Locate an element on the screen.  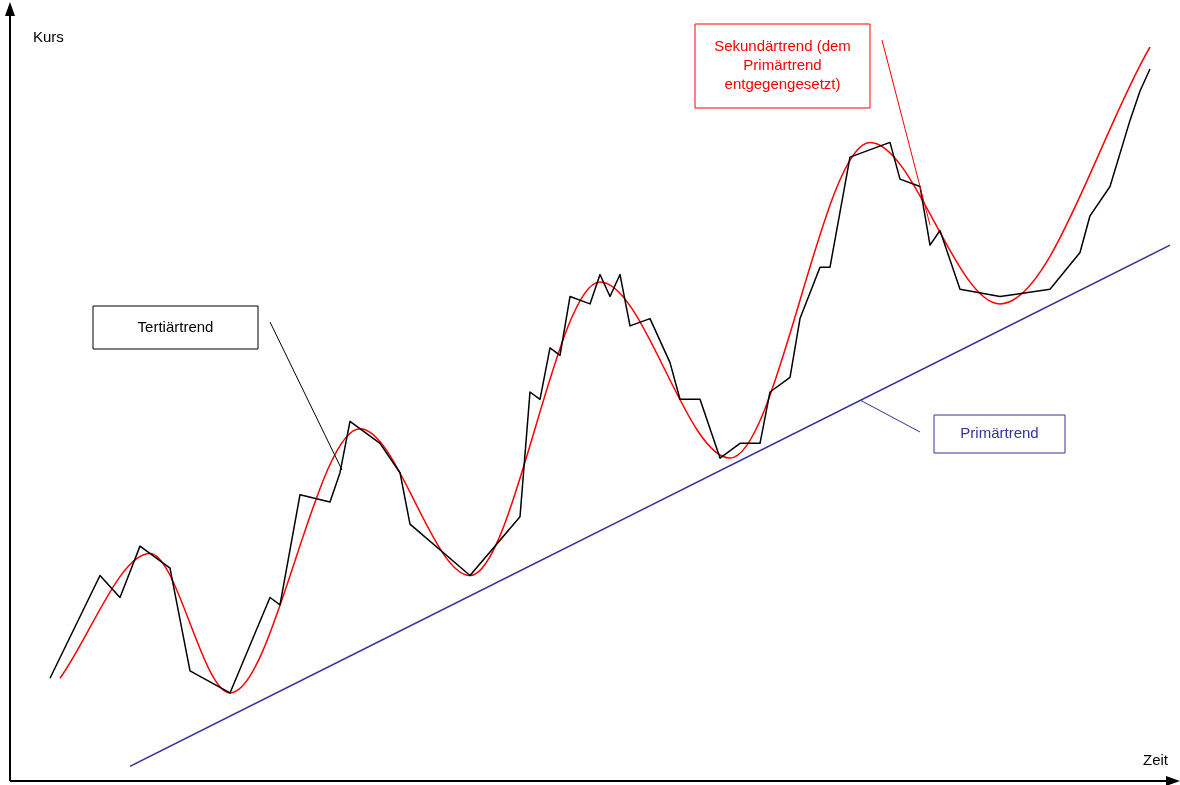
x-axis-title: Zeit is located at coordinates (1156, 760).